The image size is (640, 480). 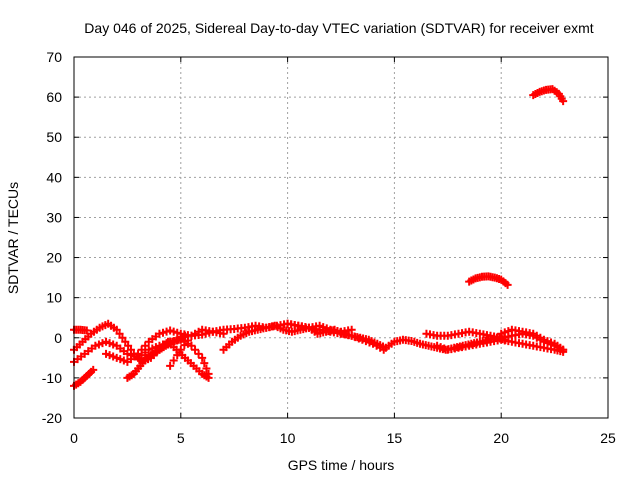 What do you see at coordinates (341, 465) in the screenshot?
I see `x-axis-label: GPS time / hours` at bounding box center [341, 465].